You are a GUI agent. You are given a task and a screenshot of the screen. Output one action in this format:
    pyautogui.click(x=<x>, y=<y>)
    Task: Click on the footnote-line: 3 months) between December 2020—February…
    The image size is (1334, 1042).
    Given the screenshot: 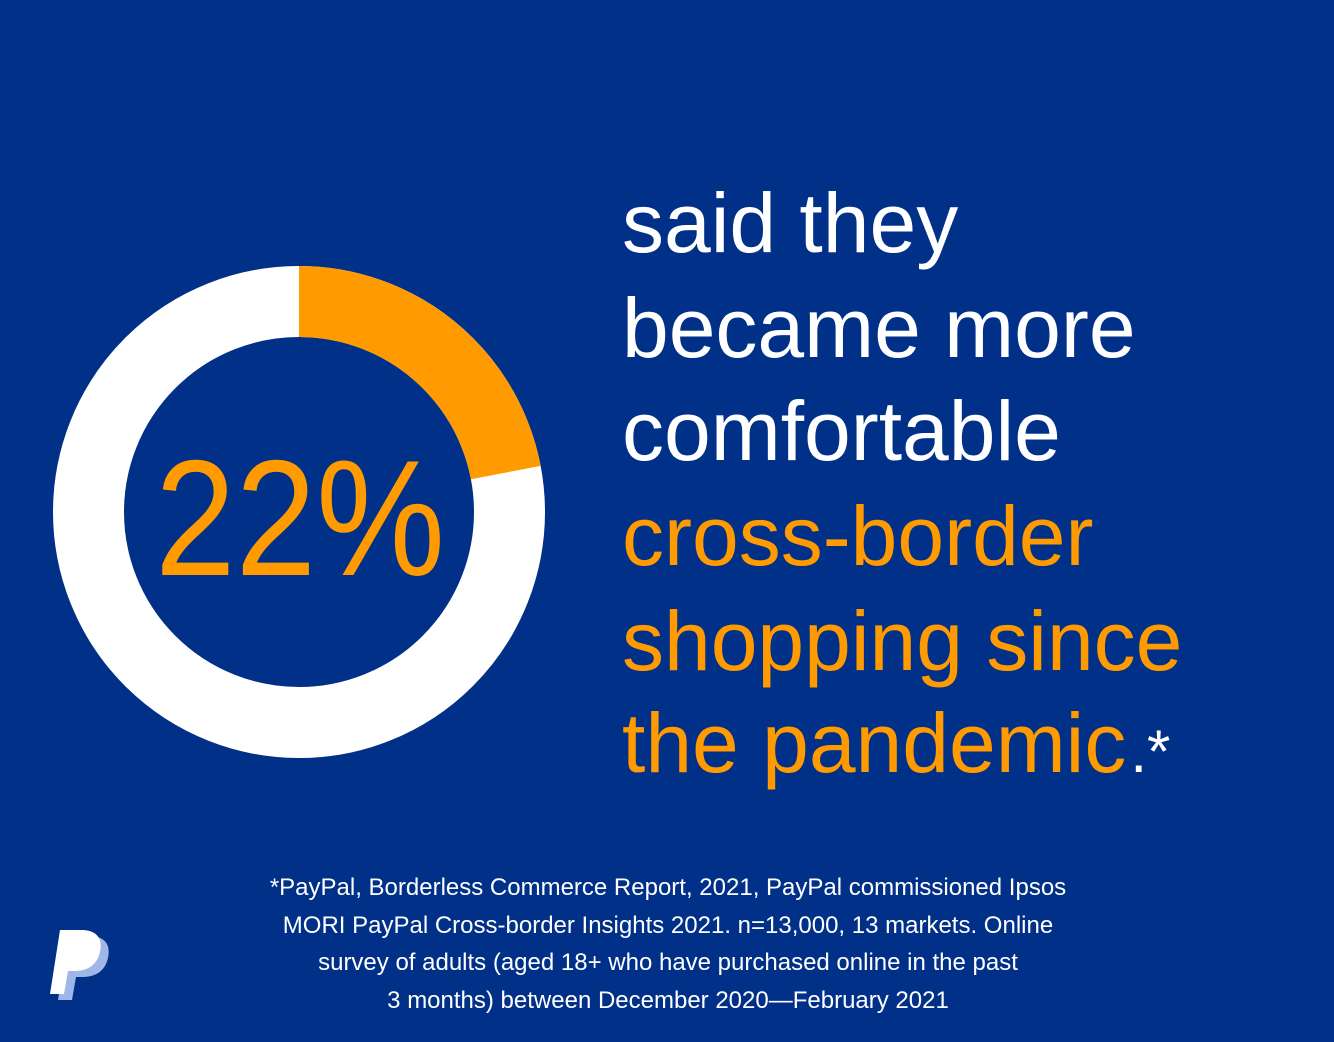 What is the action you would take?
    pyautogui.click(x=668, y=1000)
    